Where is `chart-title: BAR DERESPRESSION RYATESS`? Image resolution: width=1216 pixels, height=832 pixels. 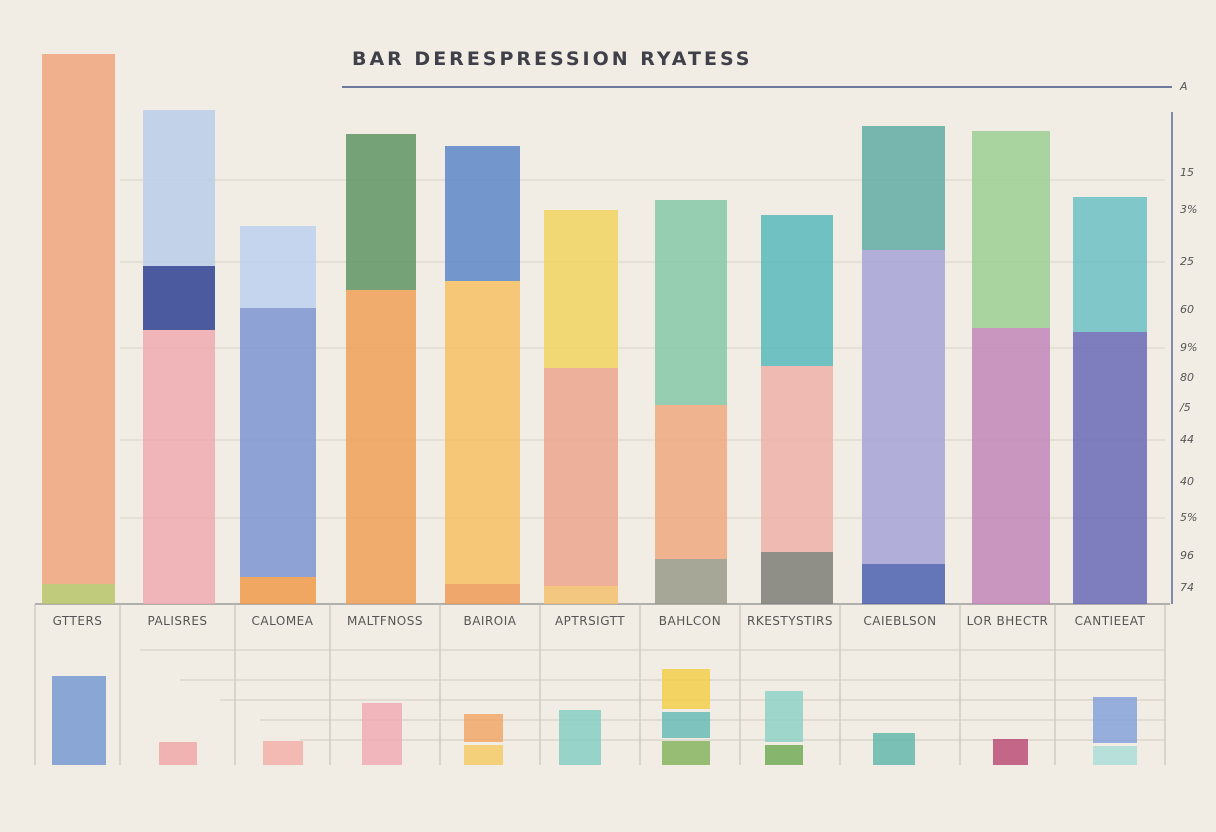 chart-title: BAR DERESPRESSION RYATESS is located at coordinates (552, 59).